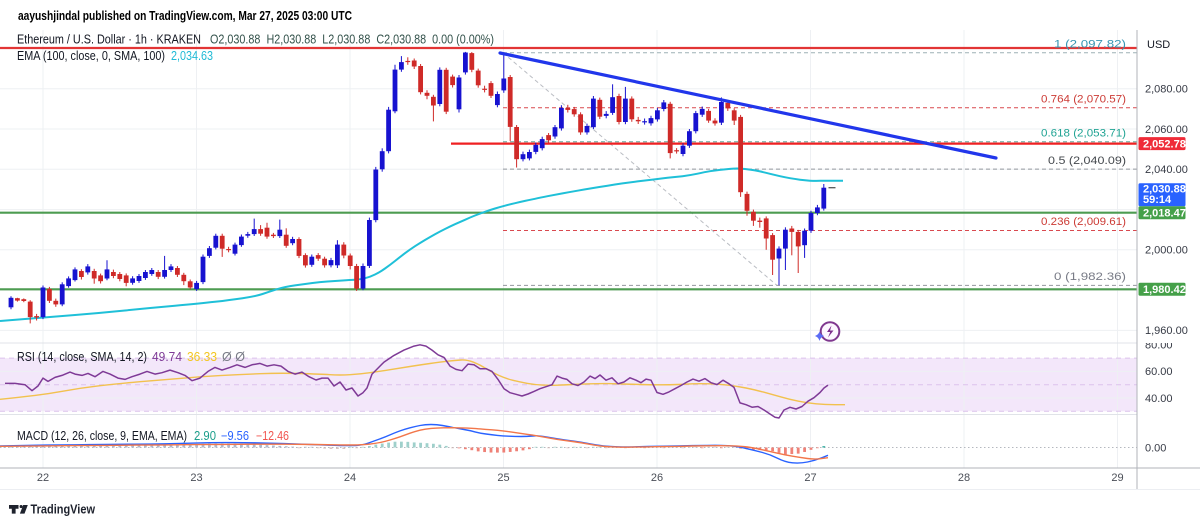  What do you see at coordinates (82, 357) in the screenshot?
I see `svg-text: RSI (14, close, SMA, 14, 2)` at bounding box center [82, 357].